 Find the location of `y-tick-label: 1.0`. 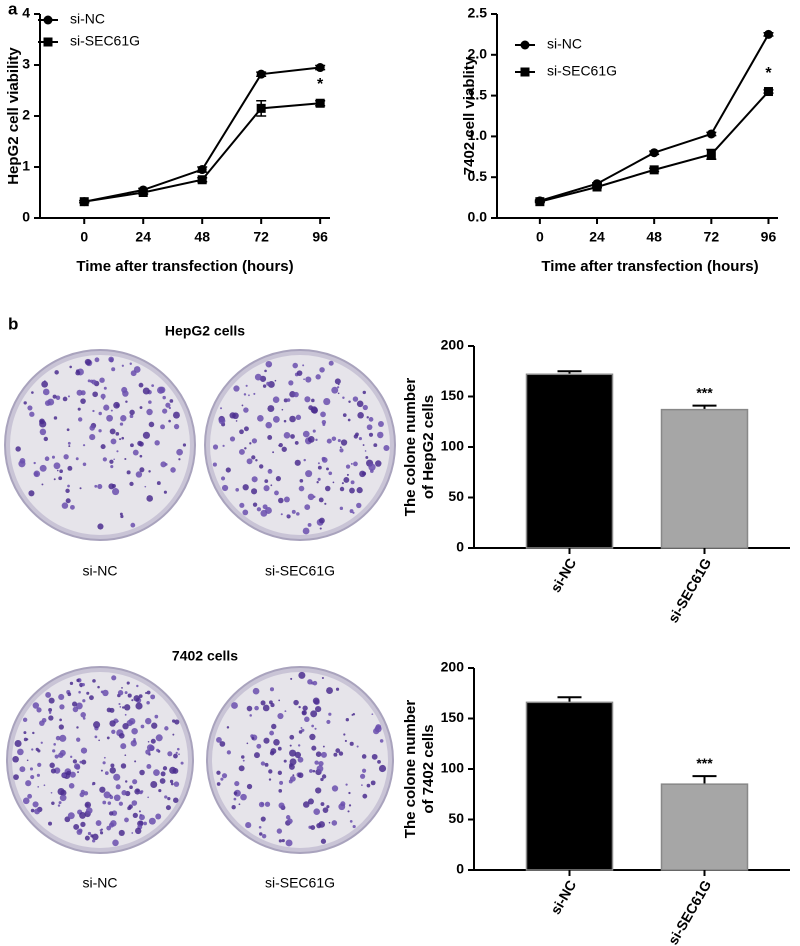

y-tick-label: 1.0 is located at coordinates (478, 135).